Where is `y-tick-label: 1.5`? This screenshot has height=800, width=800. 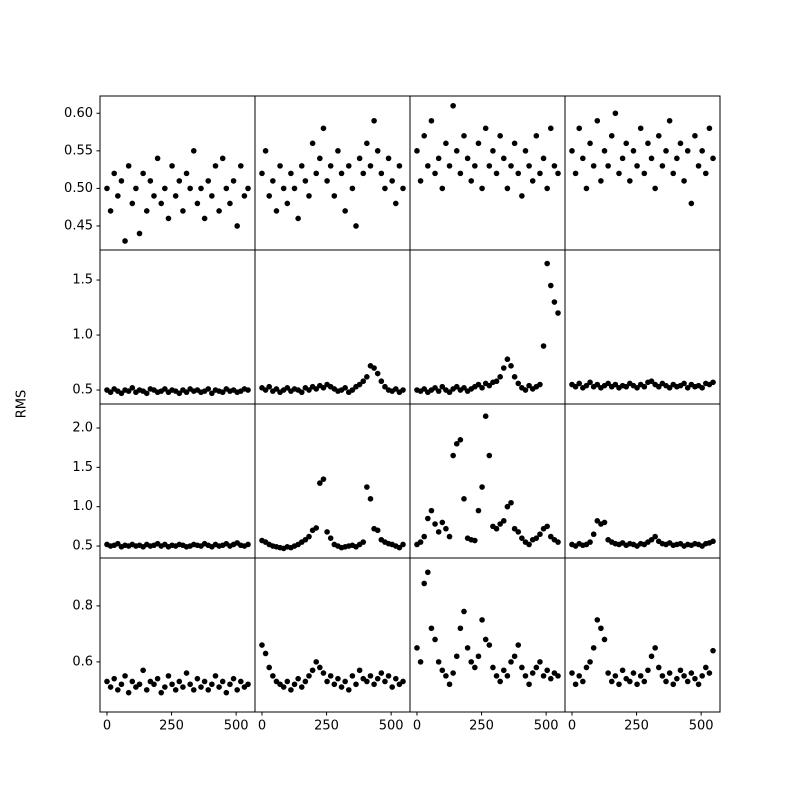 y-tick-label: 1.5 is located at coordinates (82, 467).